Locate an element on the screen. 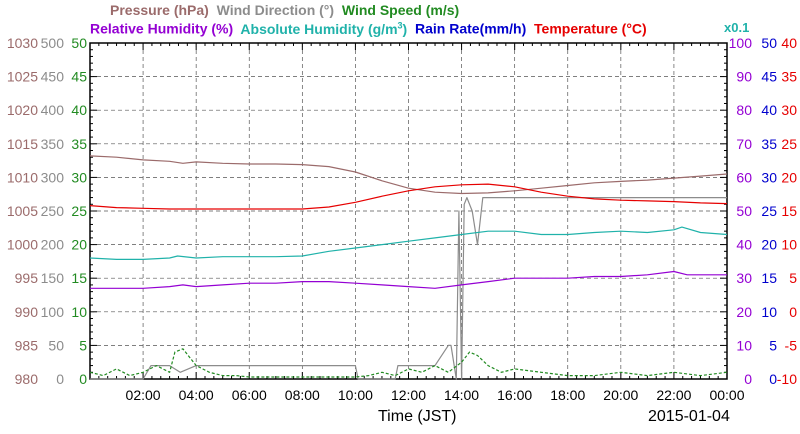  y-tick-label-temp: 20 is located at coordinates (789, 177).